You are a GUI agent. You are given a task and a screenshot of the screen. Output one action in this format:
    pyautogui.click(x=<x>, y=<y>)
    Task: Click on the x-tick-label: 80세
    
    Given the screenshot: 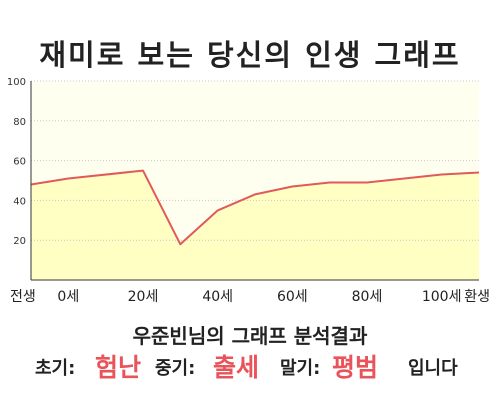 What is the action you would take?
    pyautogui.click(x=367, y=297)
    